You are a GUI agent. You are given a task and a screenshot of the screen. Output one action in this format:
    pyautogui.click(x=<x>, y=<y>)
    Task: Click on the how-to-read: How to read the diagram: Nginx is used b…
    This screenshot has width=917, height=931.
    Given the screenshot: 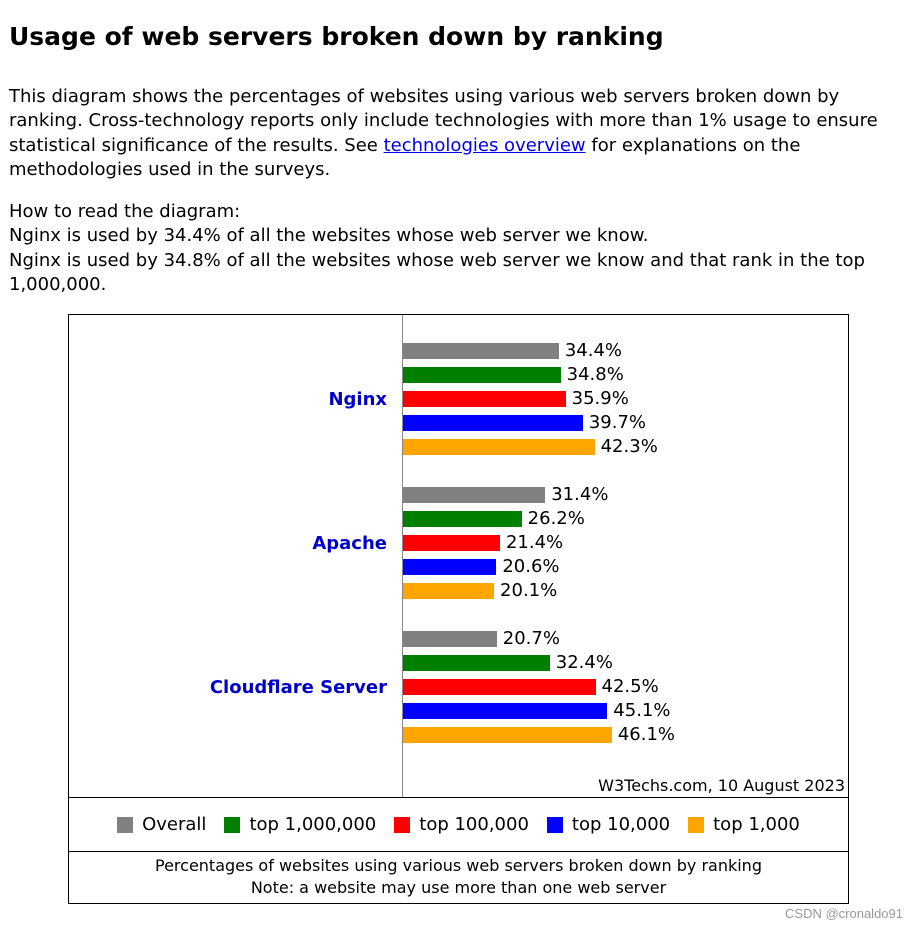 What is the action you would take?
    pyautogui.click(x=461, y=248)
    